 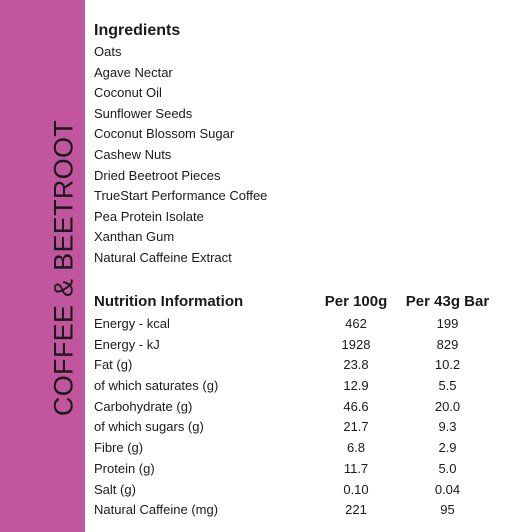 What do you see at coordinates (356, 344) in the screenshot?
I see `value-per-100g: 1928` at bounding box center [356, 344].